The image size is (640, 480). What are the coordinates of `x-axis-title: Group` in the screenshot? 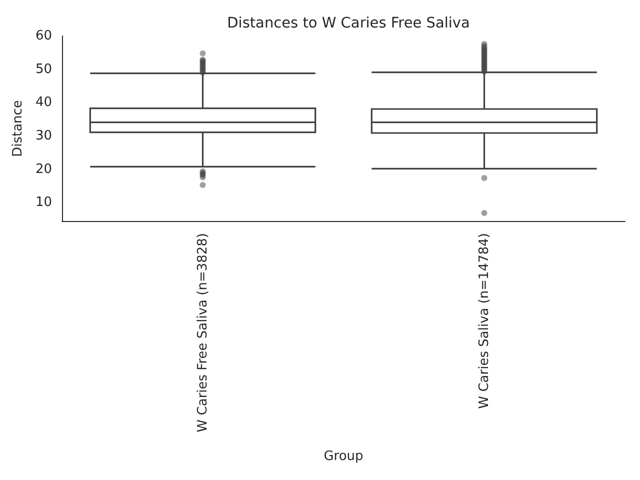 It's located at (344, 456).